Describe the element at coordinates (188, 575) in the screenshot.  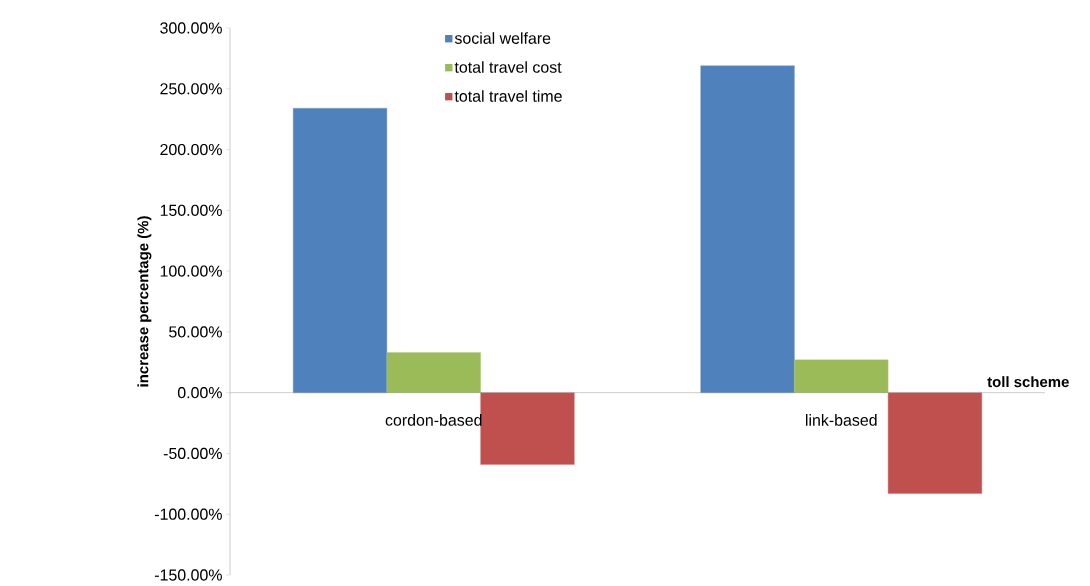
I see `y-tick-label: -150.00%` at that location.